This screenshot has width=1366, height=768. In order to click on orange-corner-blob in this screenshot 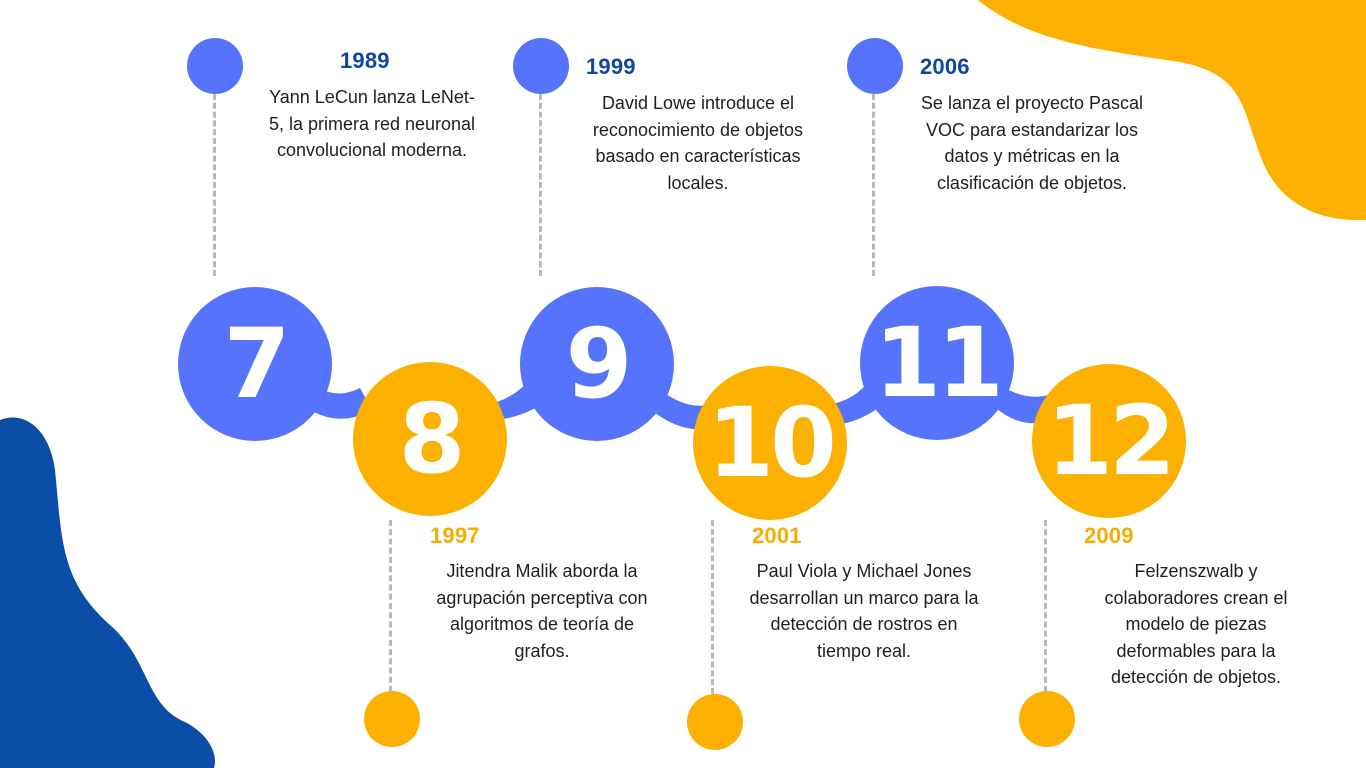, I will do `click(1172, 110)`.